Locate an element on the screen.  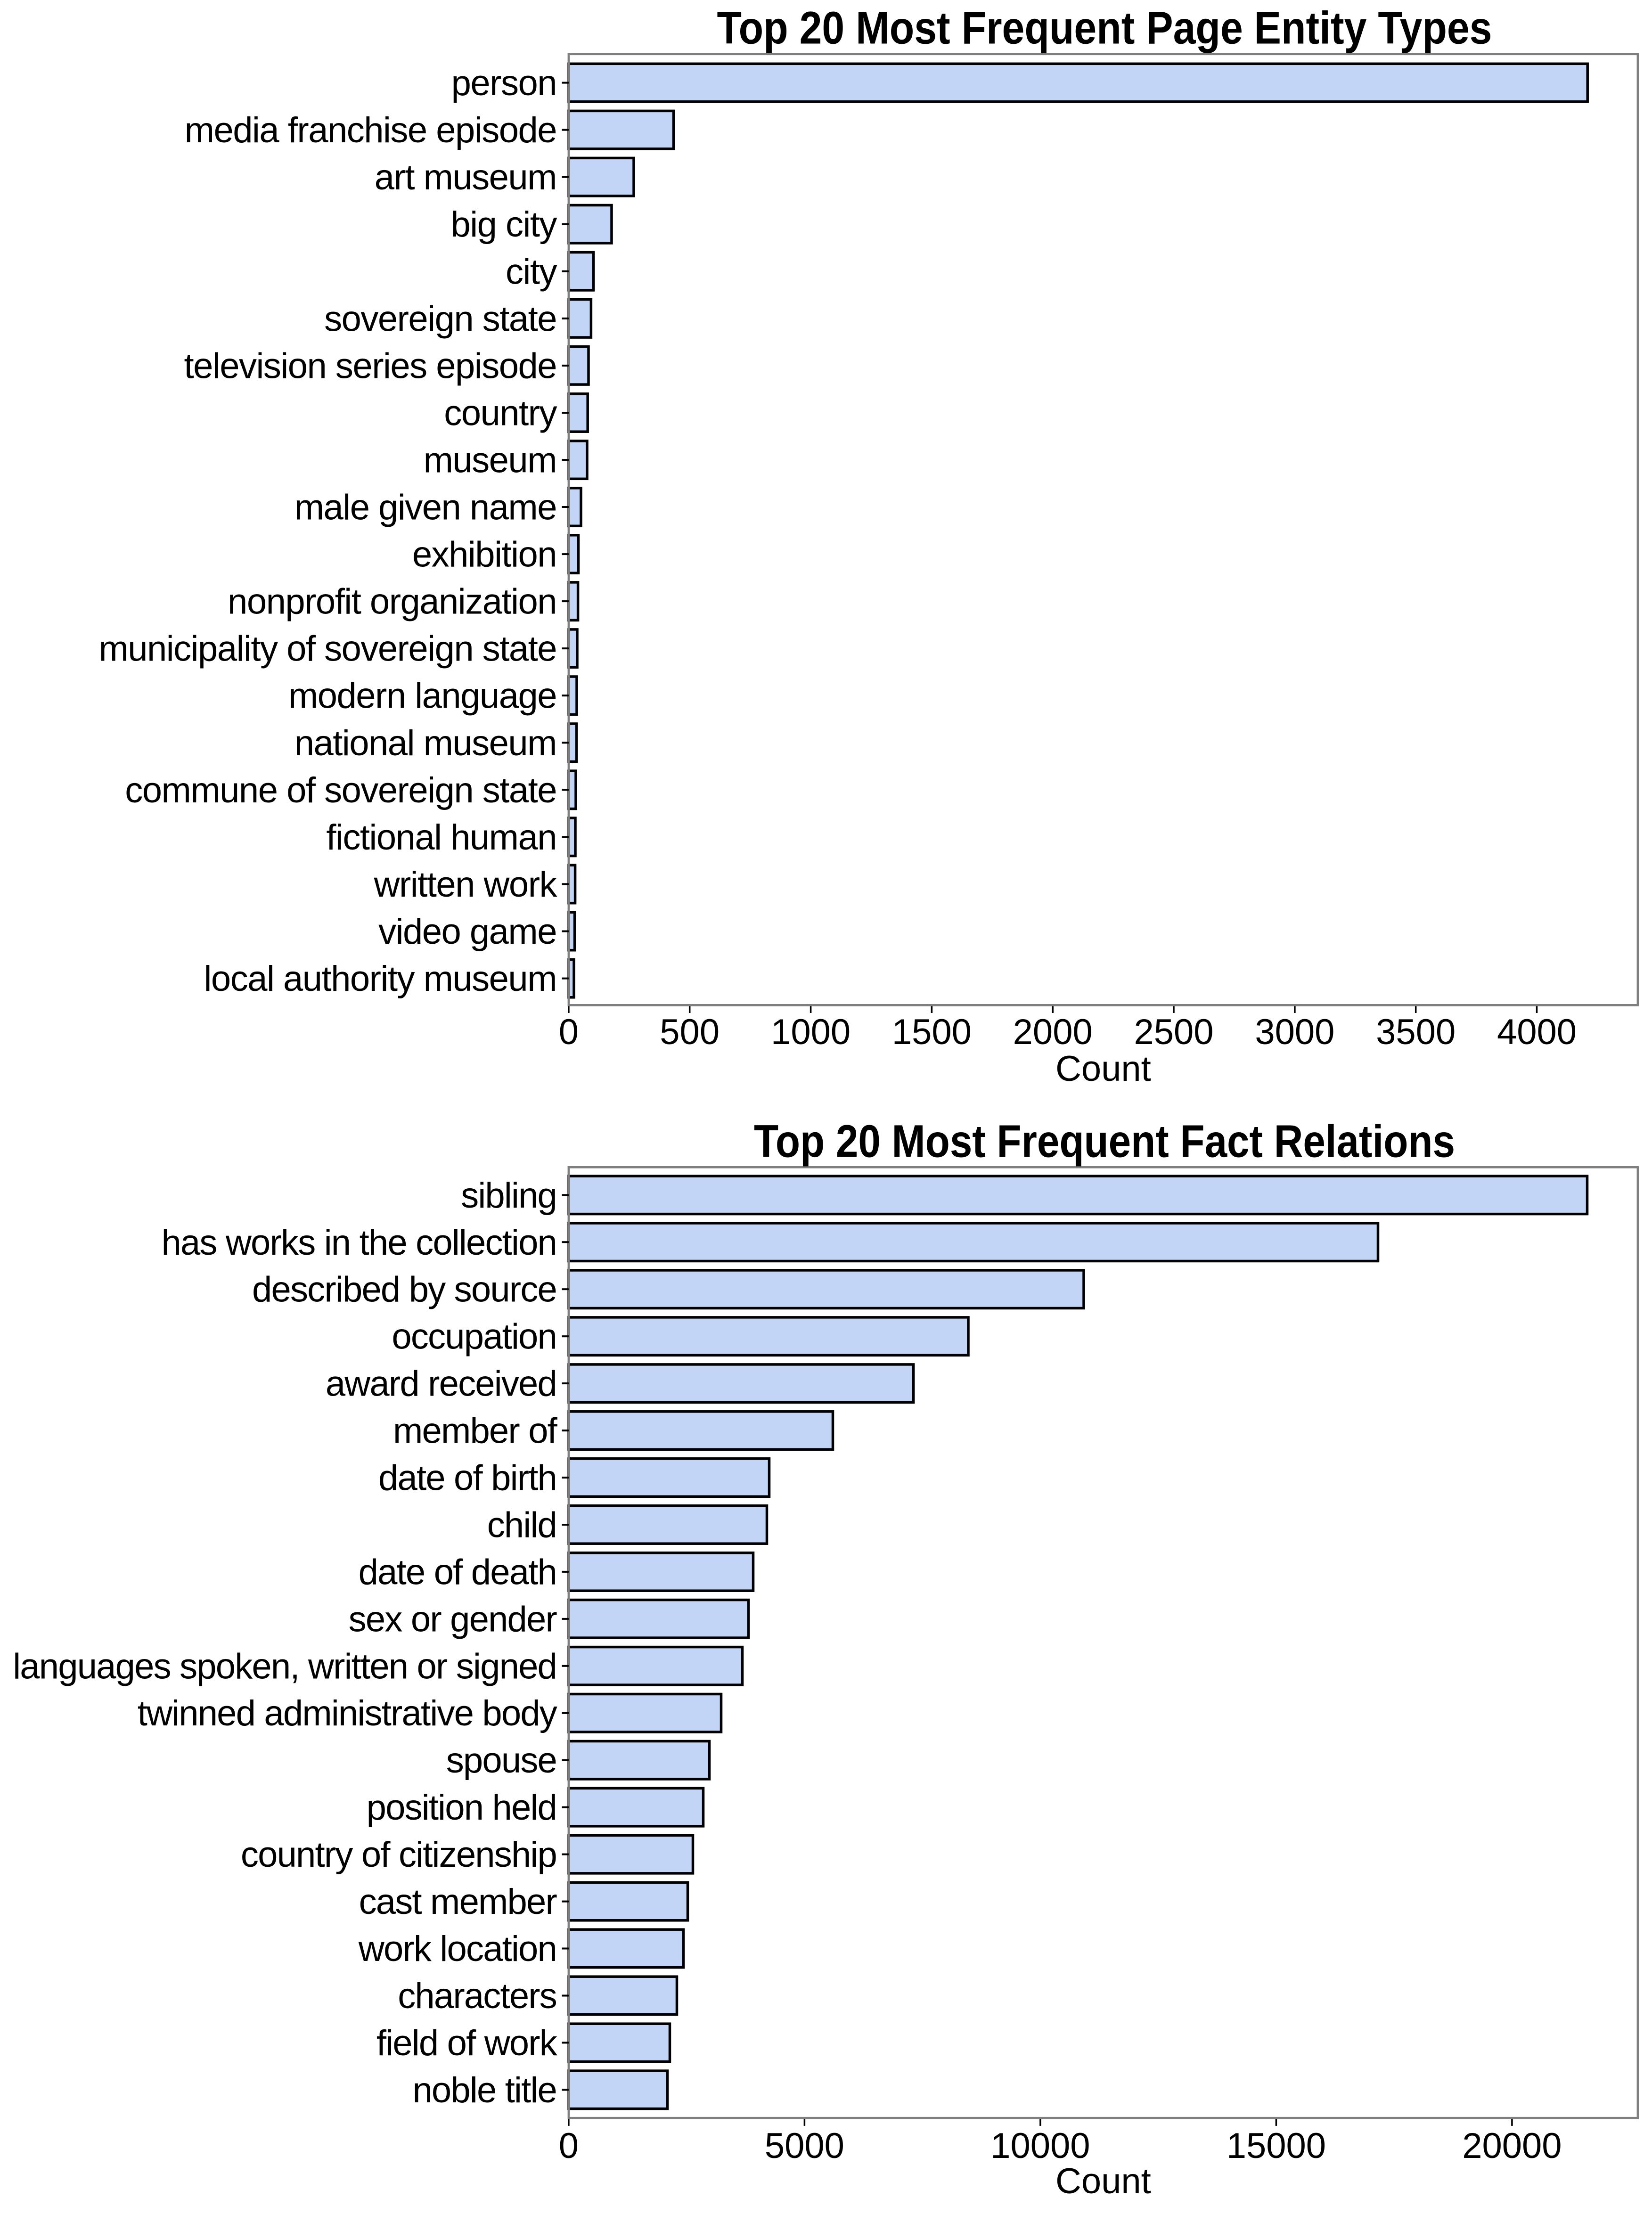
svg-text: person is located at coordinates (504, 83).